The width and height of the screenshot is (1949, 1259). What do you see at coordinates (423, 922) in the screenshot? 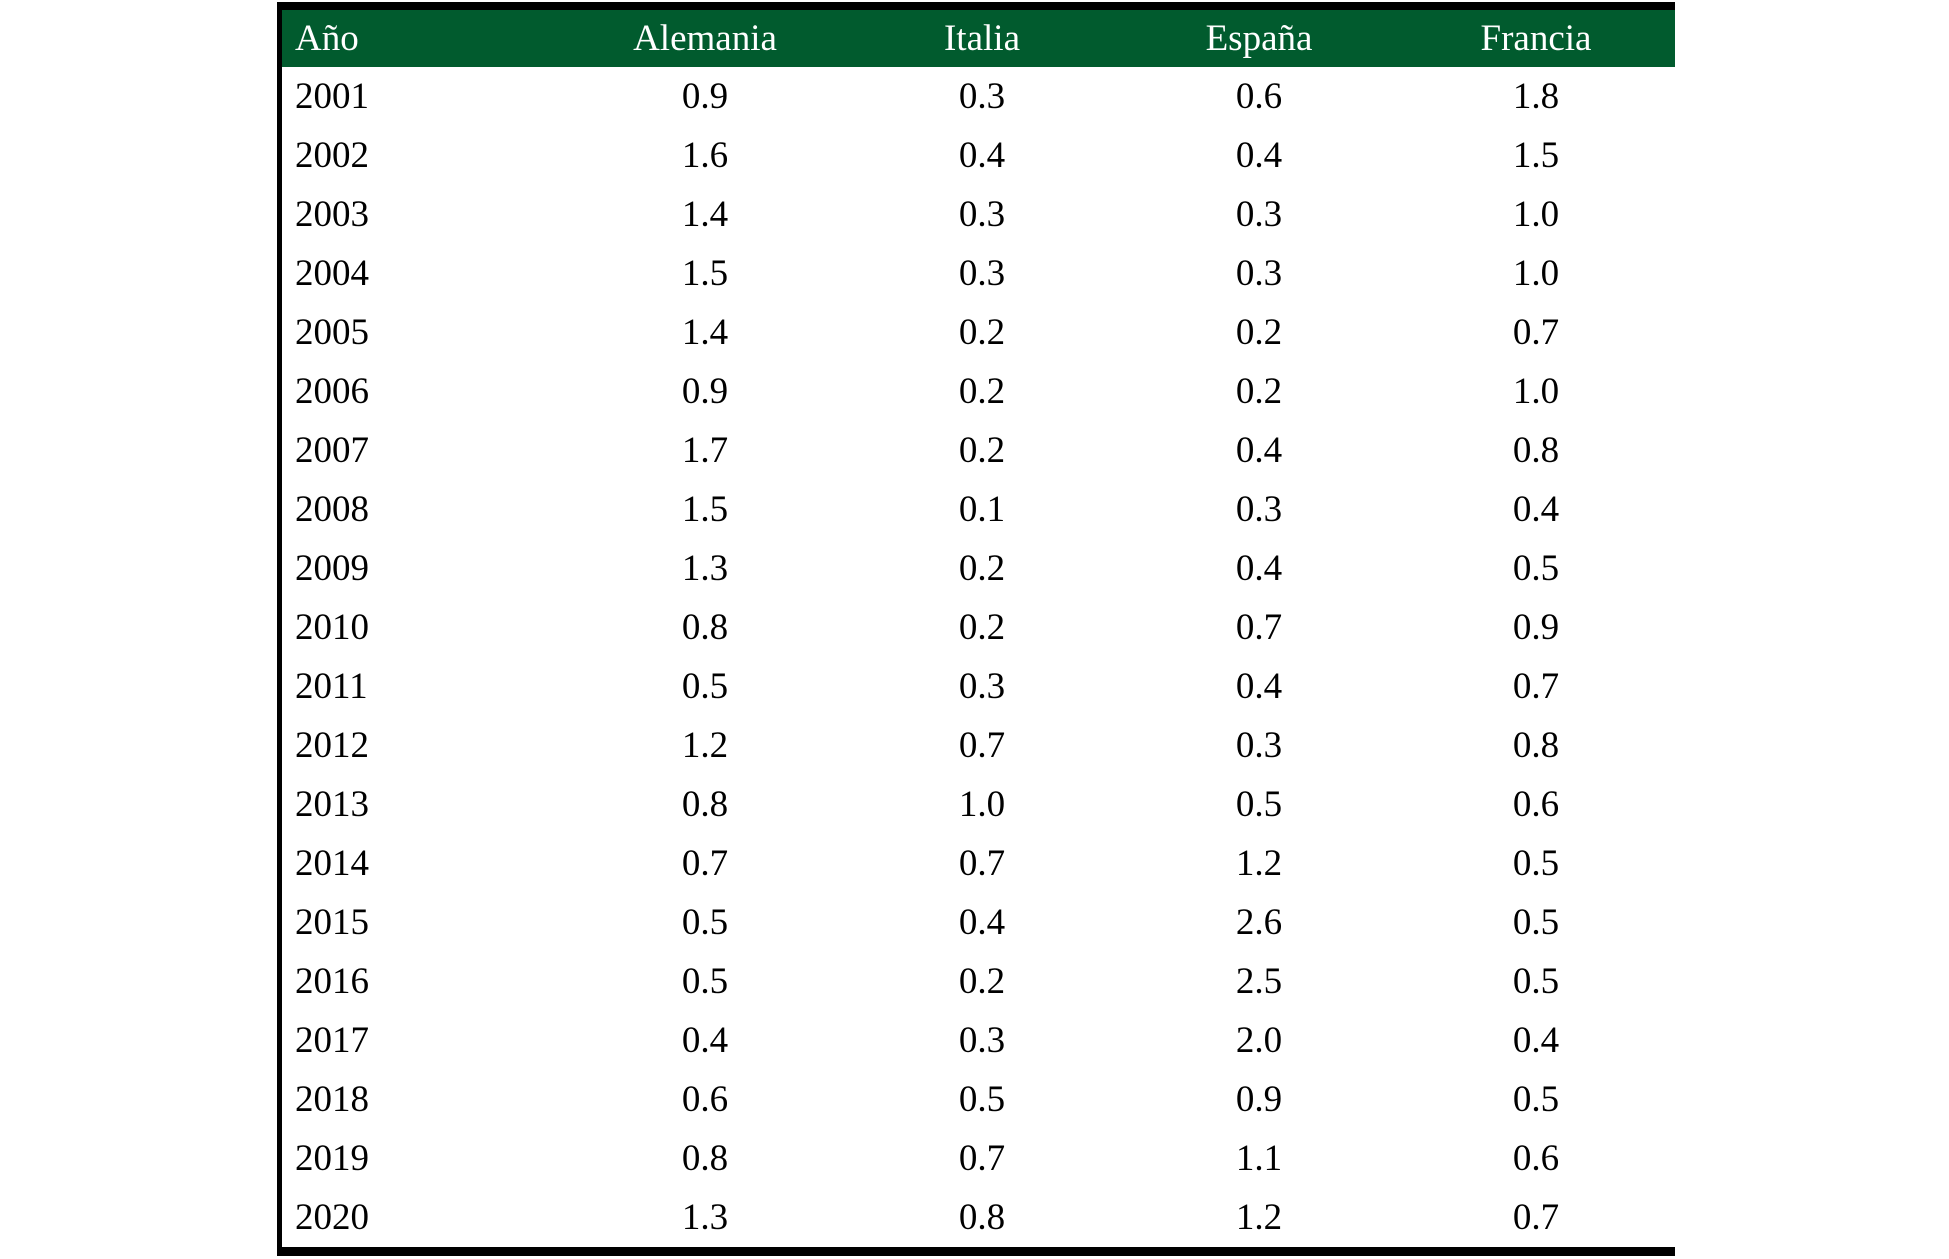
I see `year-cell: 2015` at bounding box center [423, 922].